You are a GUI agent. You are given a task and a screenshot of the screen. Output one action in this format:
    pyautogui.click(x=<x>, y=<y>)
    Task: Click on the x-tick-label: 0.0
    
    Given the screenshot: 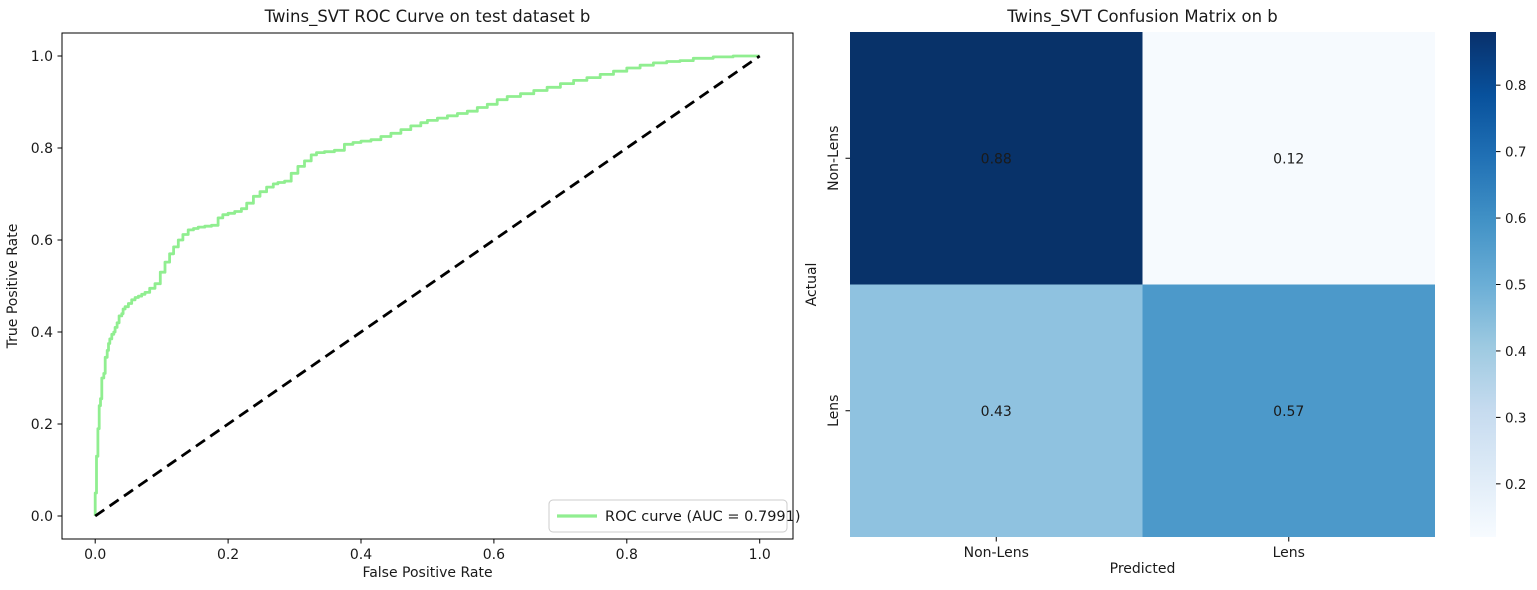 What is the action you would take?
    pyautogui.click(x=95, y=555)
    